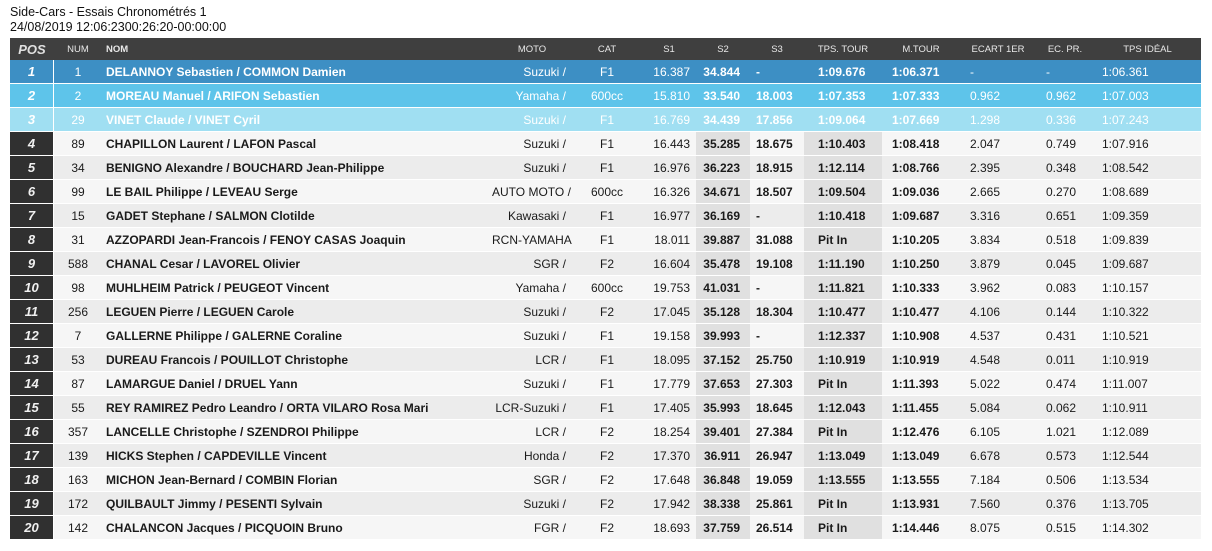 This screenshot has width=1212, height=551. I want to click on cell-mtour: 1:09.036, so click(921, 192).